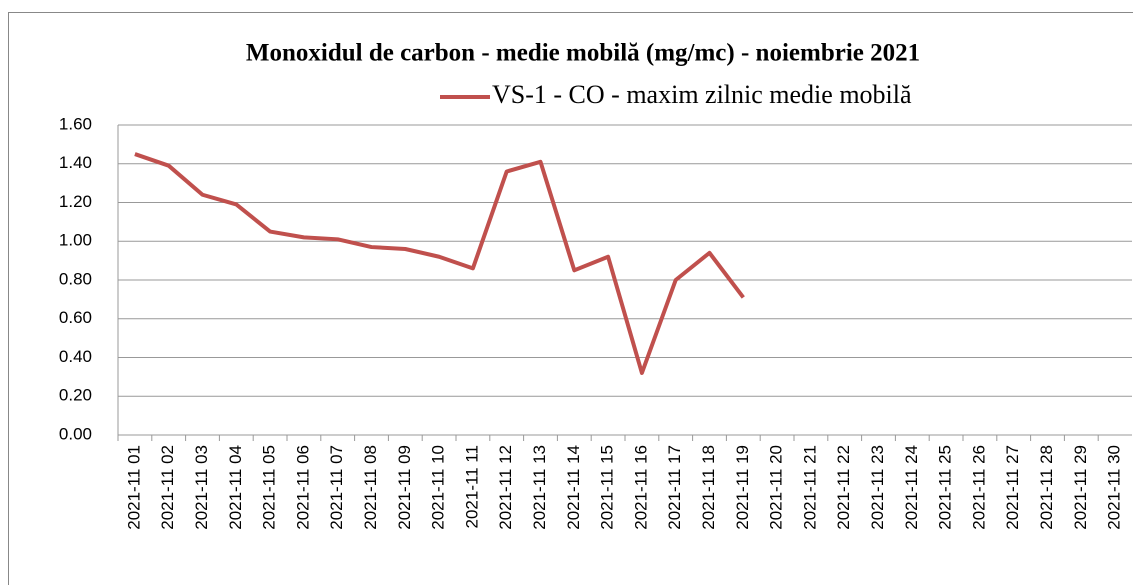 The image size is (1133, 585). I want to click on x-tick-label: 2021-11 18, so click(708, 487).